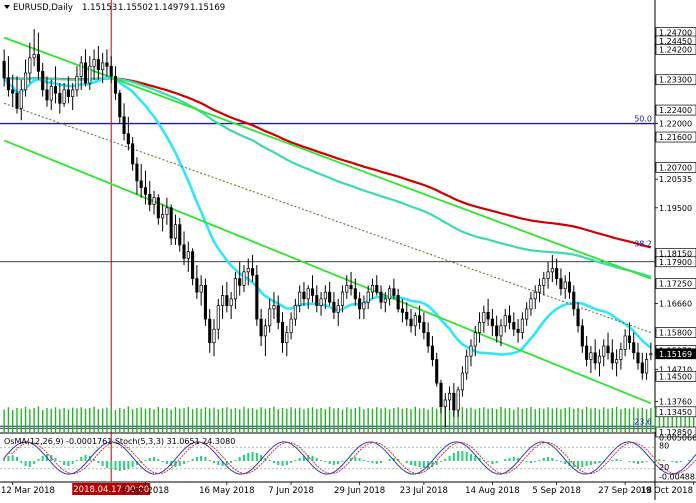 This screenshot has width=696, height=503. What do you see at coordinates (111, 490) in the screenshot?
I see `time-marker-label: 2018.04.17 00:00` at bounding box center [111, 490].